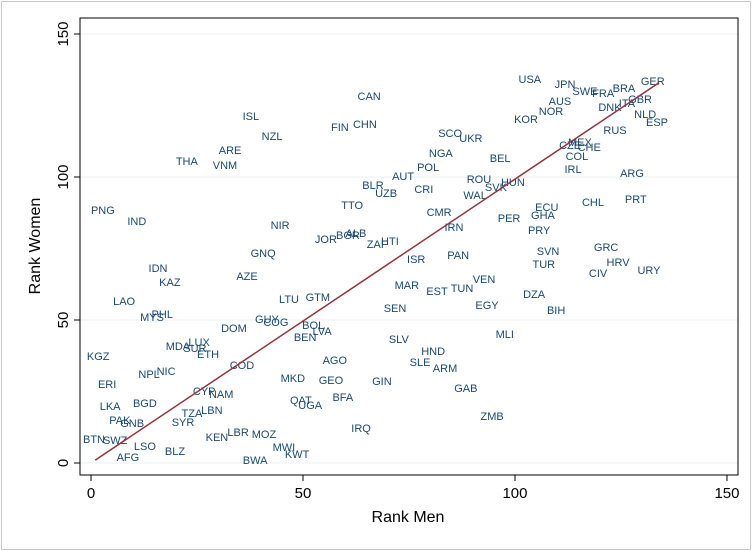  Describe the element at coordinates (453, 228) in the screenshot. I see `point-label: IRN` at that location.